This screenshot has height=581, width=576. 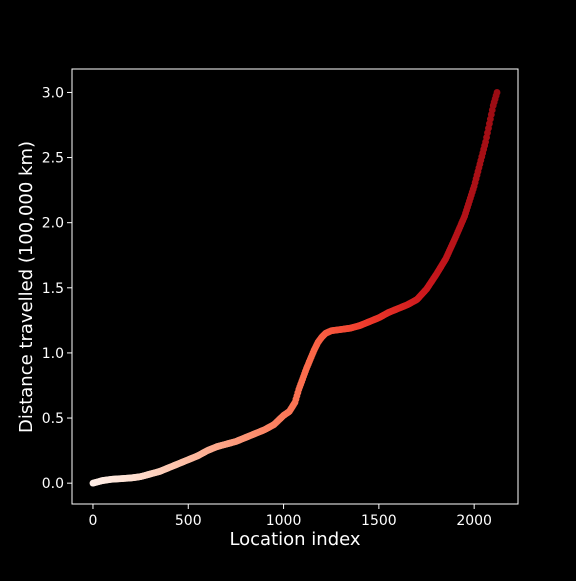 What do you see at coordinates (53, 484) in the screenshot?
I see `y-tick-label: 0.0` at bounding box center [53, 484].